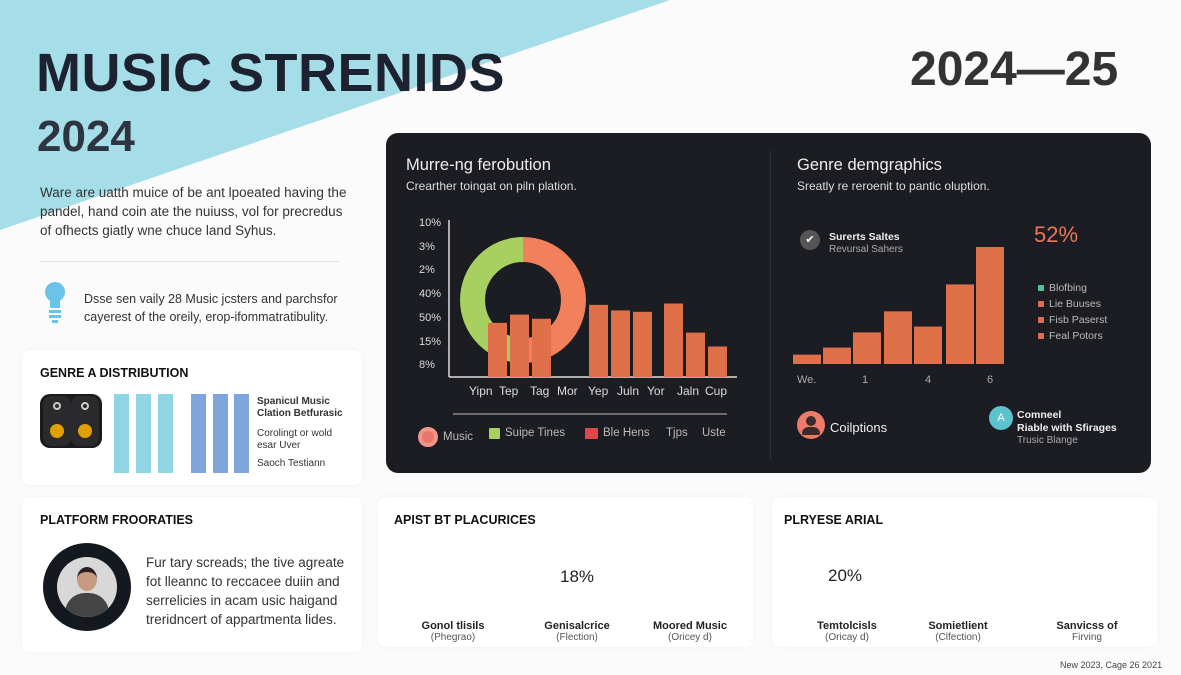  I want to click on legend-item: Suipe Tines, so click(527, 433).